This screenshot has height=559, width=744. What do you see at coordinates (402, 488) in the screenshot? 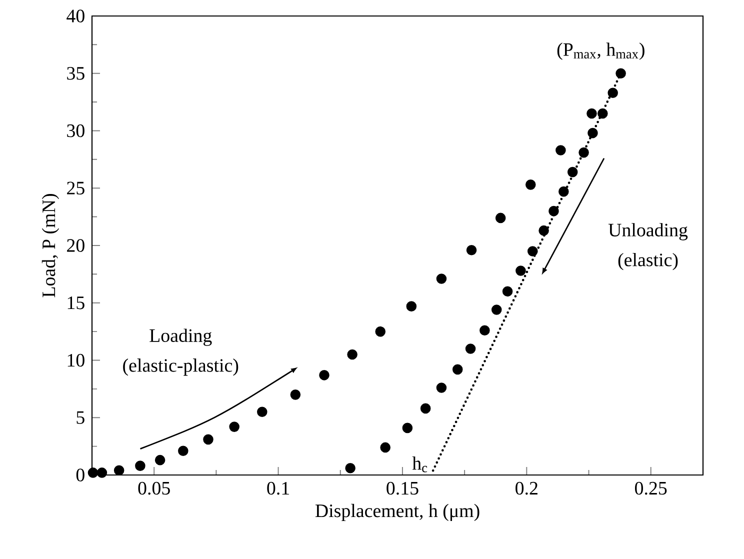
I see `x-tick-label: 0.15` at bounding box center [402, 488].